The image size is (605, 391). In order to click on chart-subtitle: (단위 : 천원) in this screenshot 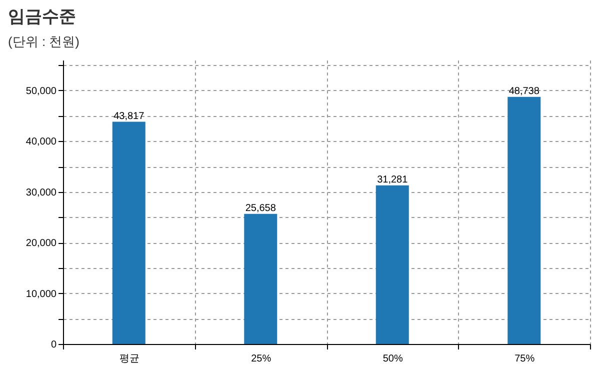, I will do `click(44, 41)`.